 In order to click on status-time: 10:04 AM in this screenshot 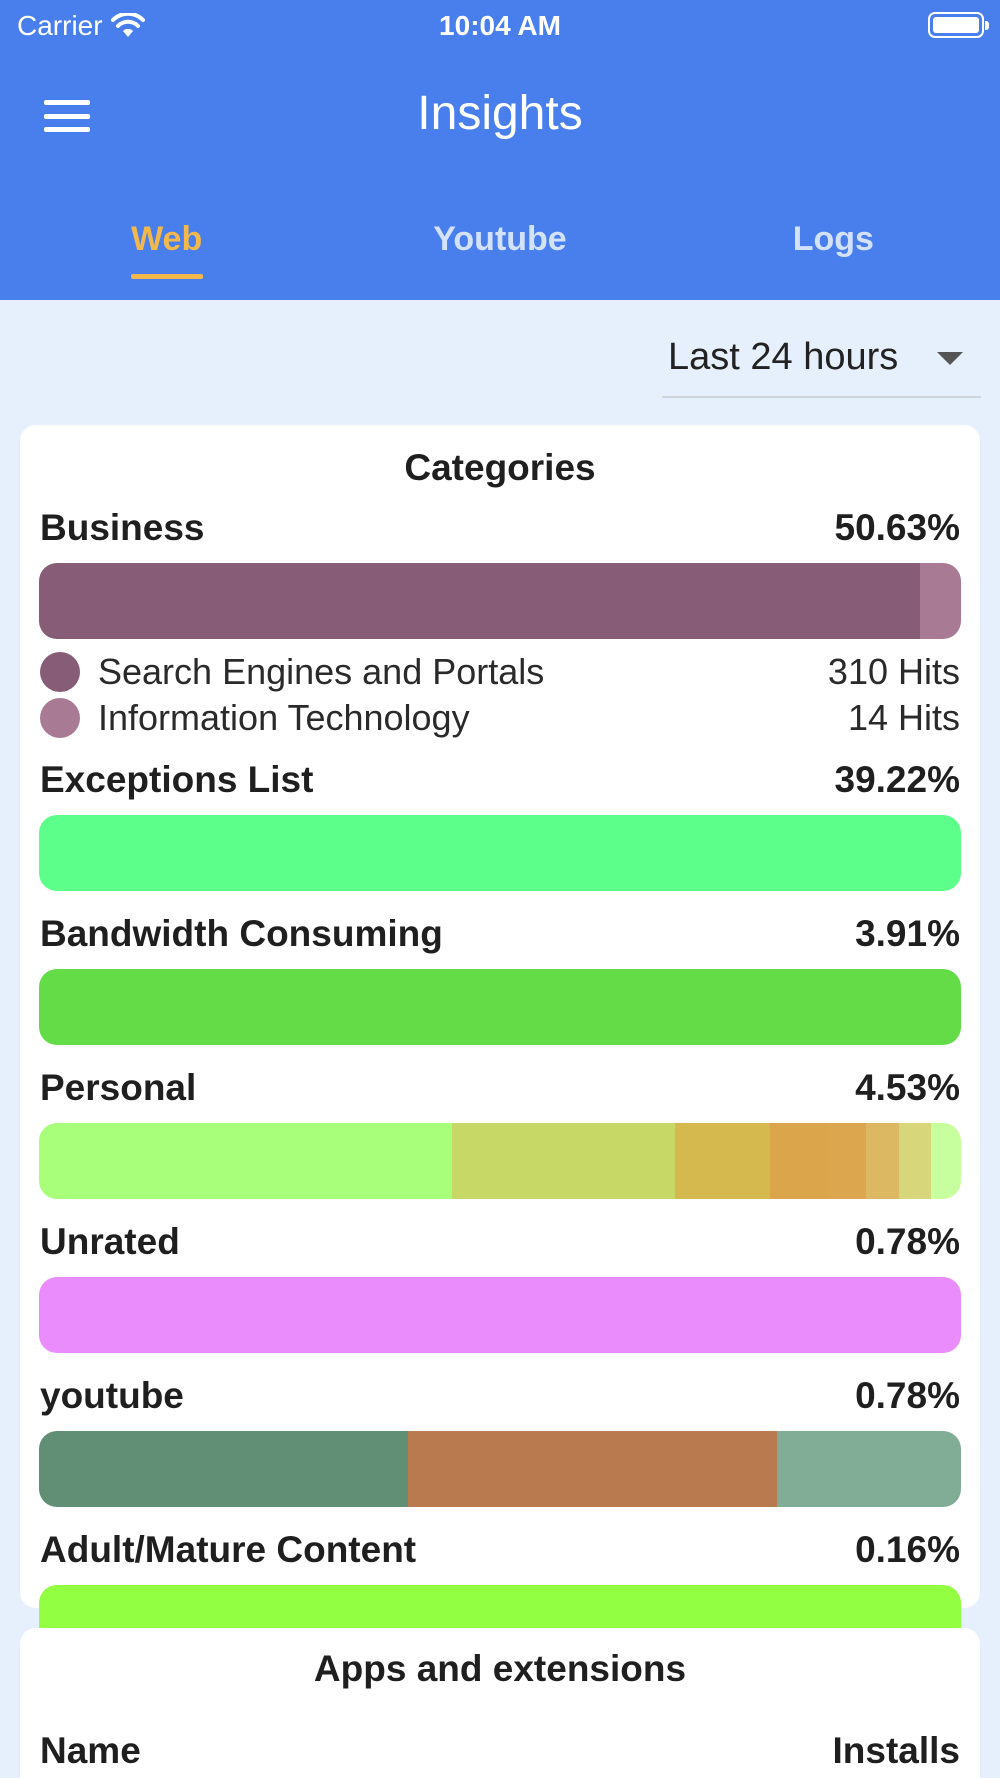, I will do `click(500, 25)`.